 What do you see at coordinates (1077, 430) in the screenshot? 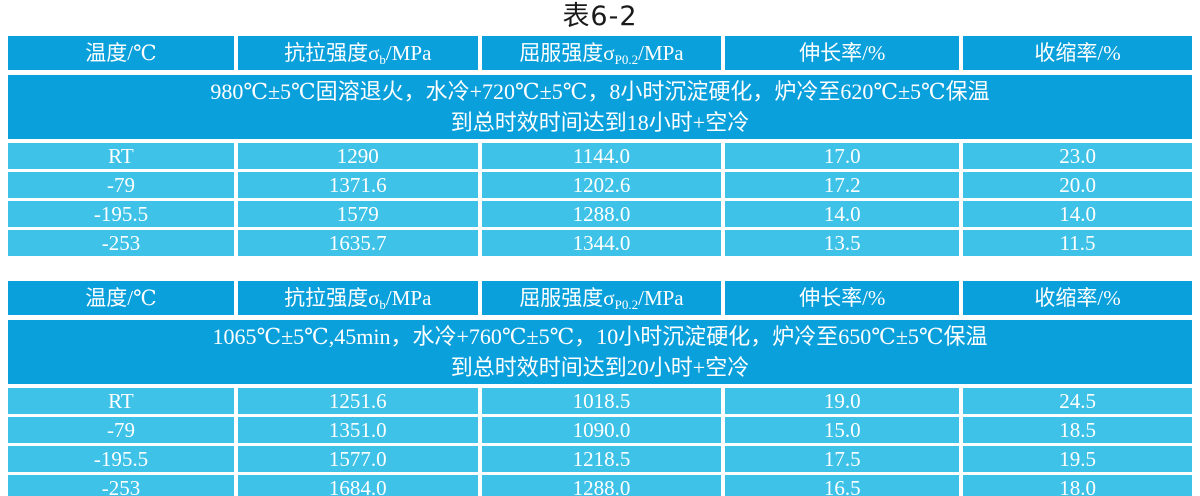
I see `table-cell-reduction: 18.5` at bounding box center [1077, 430].